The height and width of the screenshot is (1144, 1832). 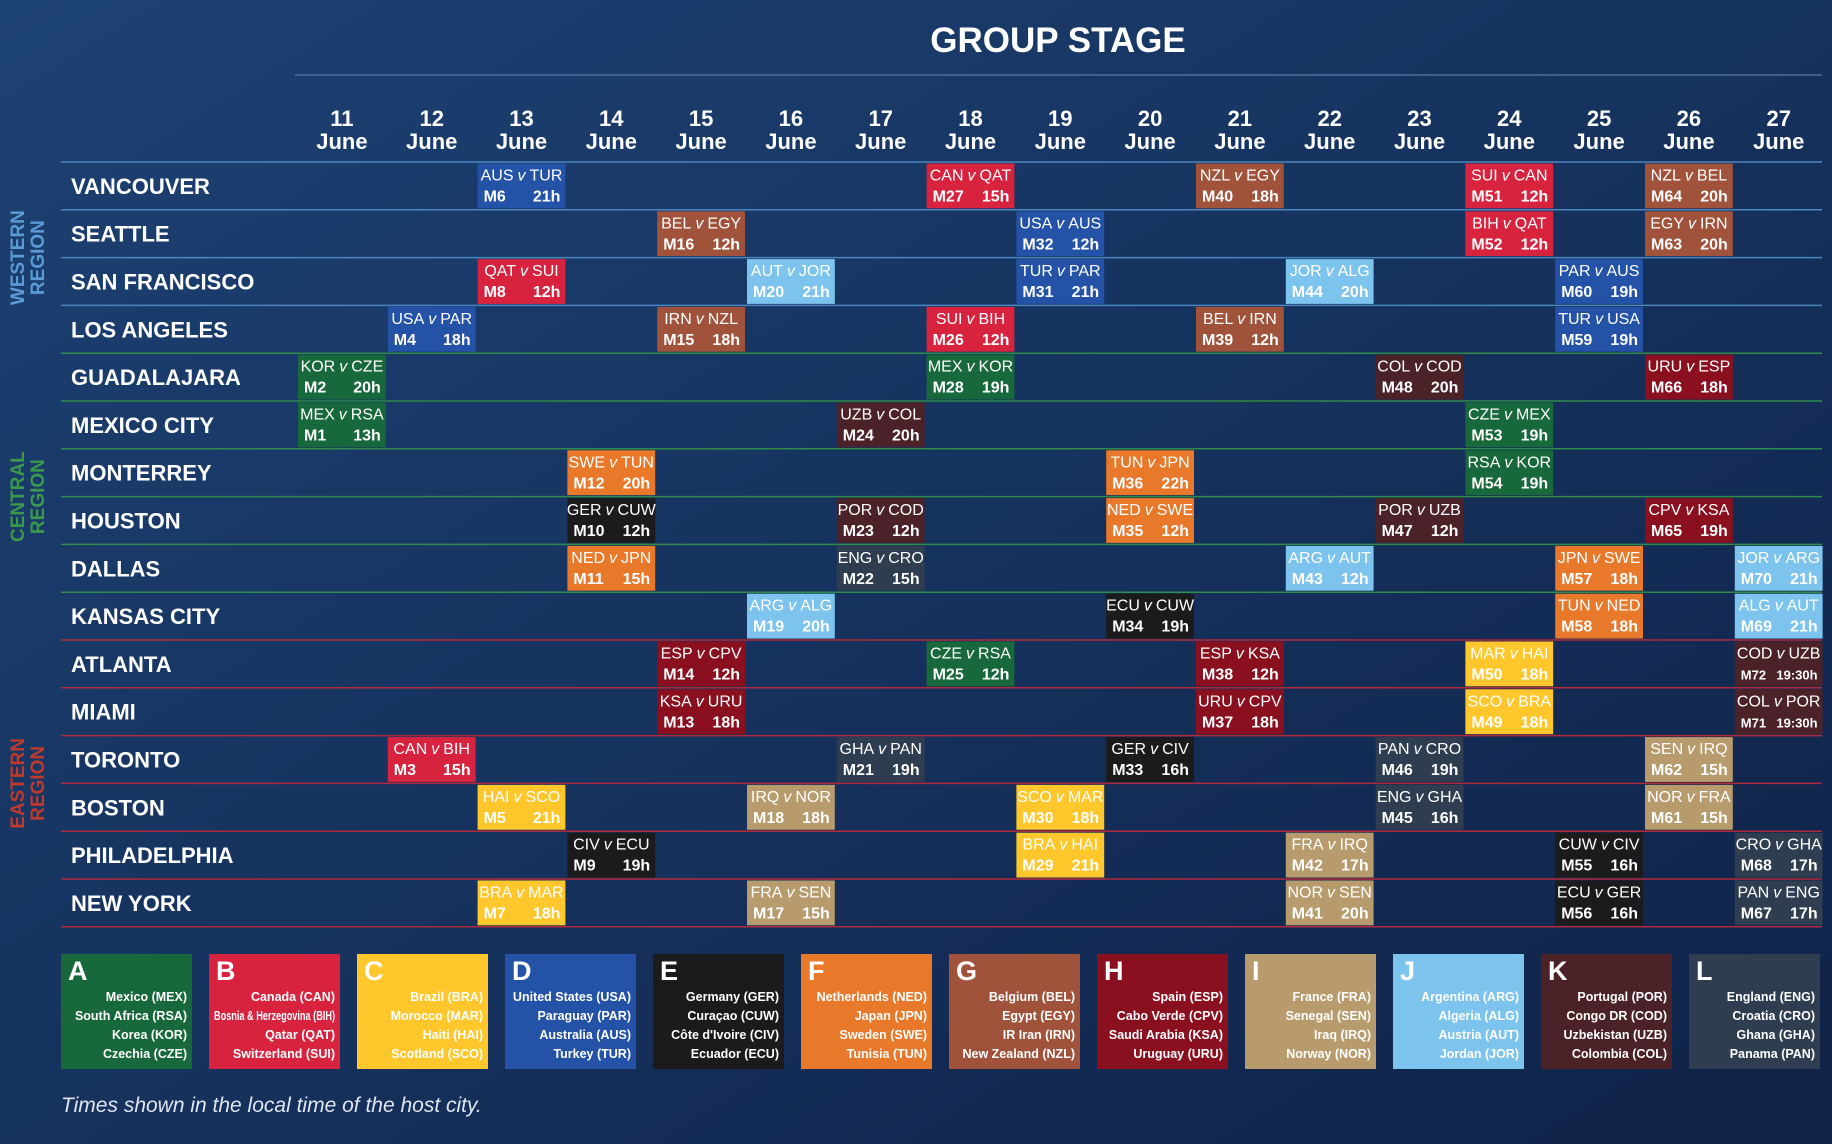 What do you see at coordinates (1533, 415) in the screenshot?
I see `team: MEX` at bounding box center [1533, 415].